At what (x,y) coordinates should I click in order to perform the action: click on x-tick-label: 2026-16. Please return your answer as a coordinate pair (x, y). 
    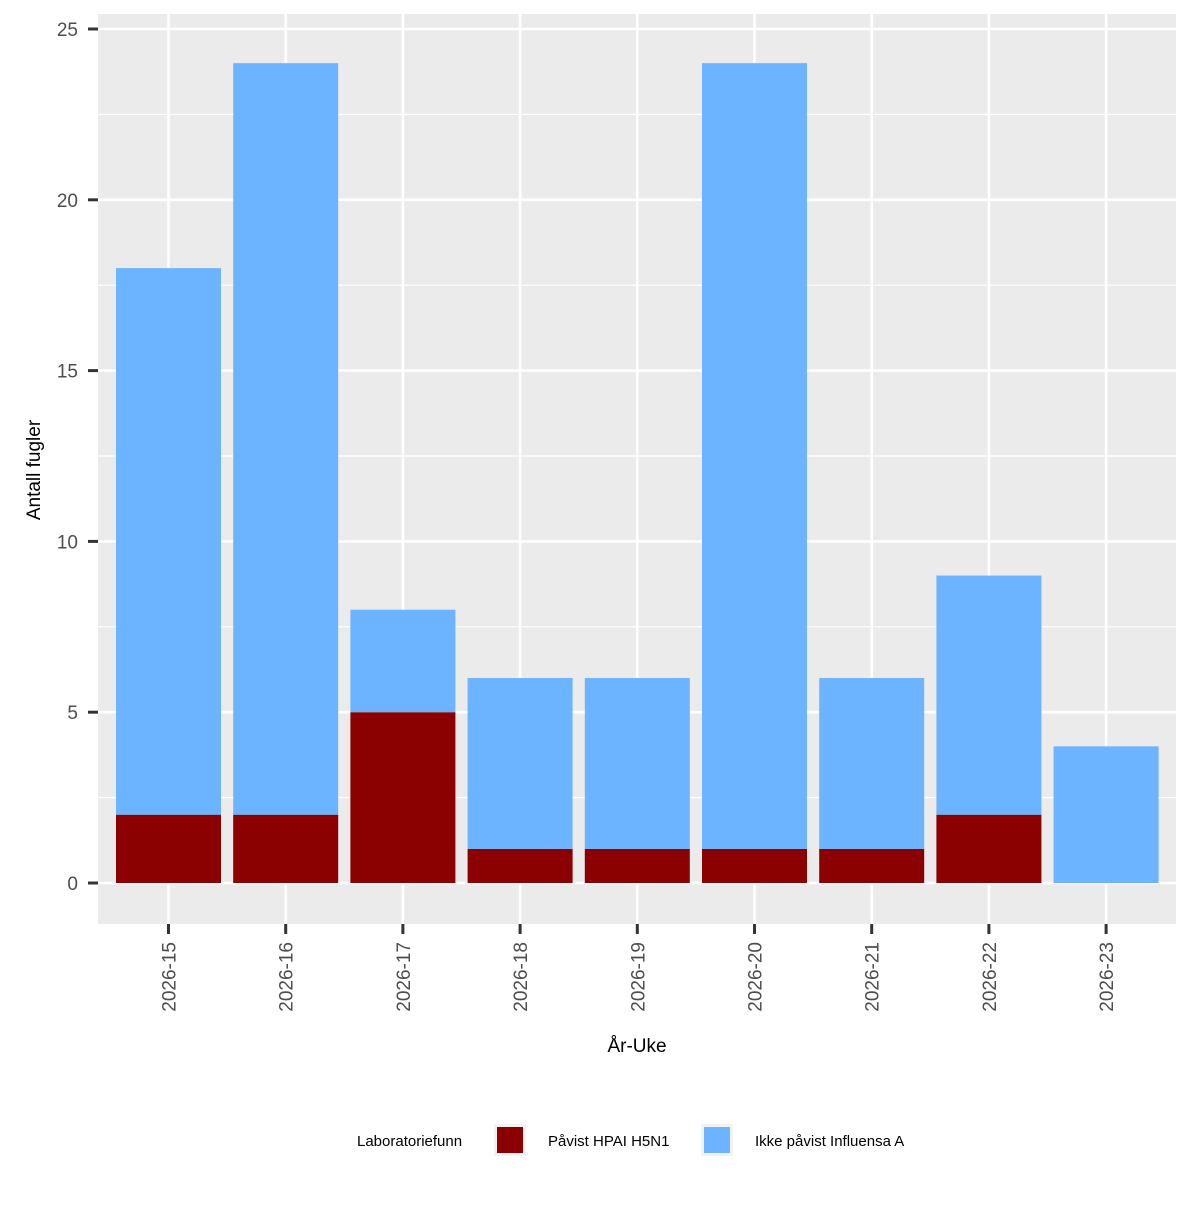
    Looking at the image, I should click on (287, 977).